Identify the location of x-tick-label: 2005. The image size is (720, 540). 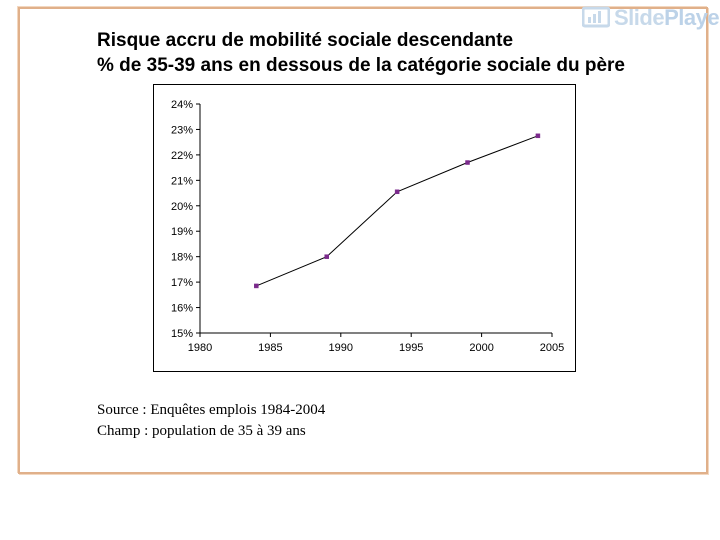
(552, 348).